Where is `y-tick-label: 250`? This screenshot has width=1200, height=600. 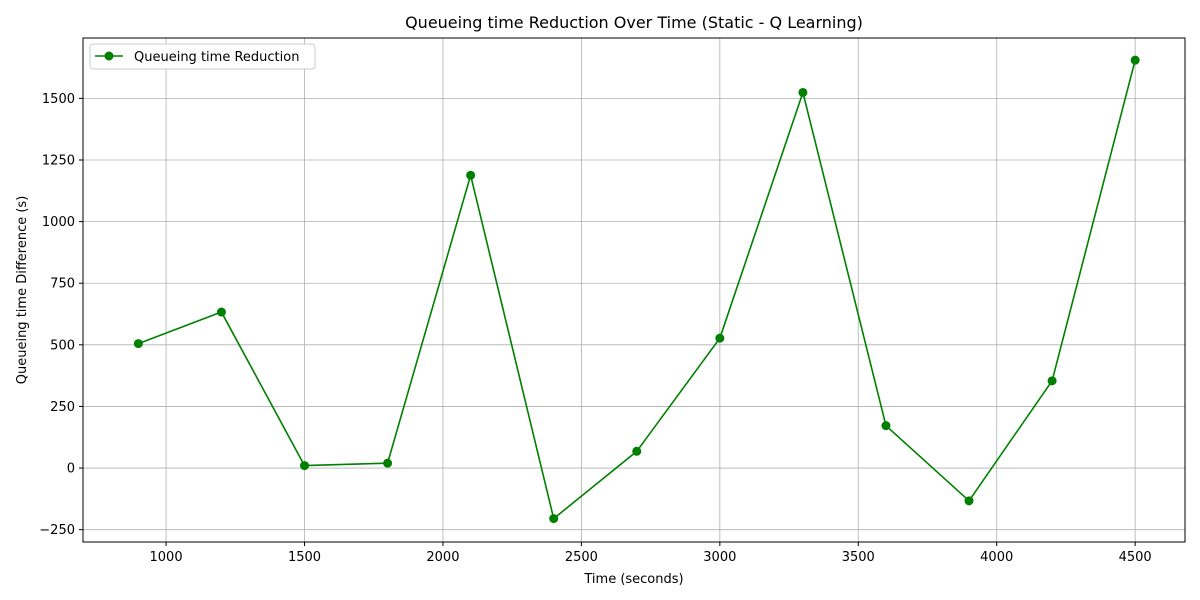
y-tick-label: 250 is located at coordinates (62, 407).